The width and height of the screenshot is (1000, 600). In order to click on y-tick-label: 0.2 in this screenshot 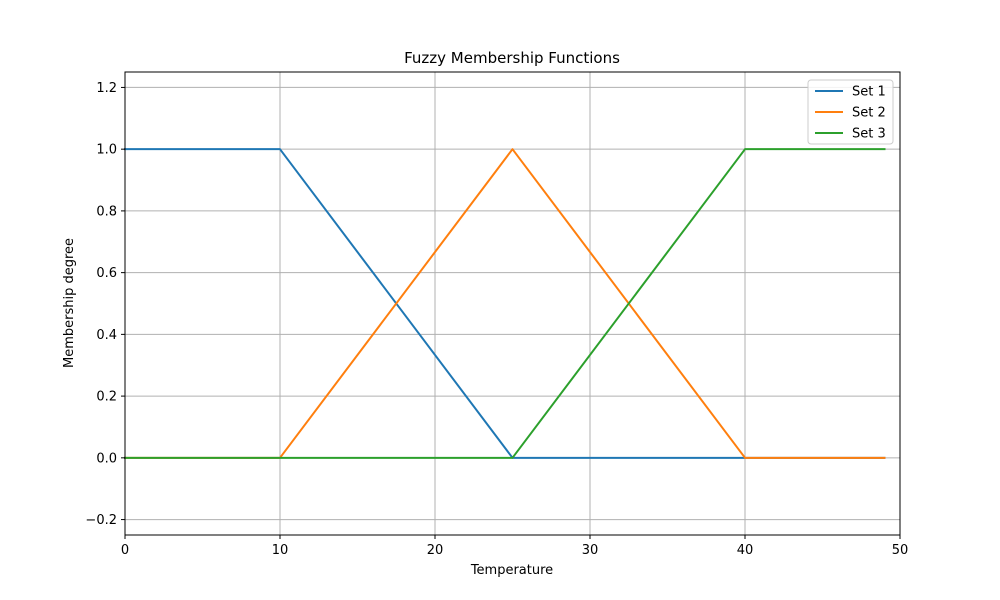, I will do `click(106, 397)`.